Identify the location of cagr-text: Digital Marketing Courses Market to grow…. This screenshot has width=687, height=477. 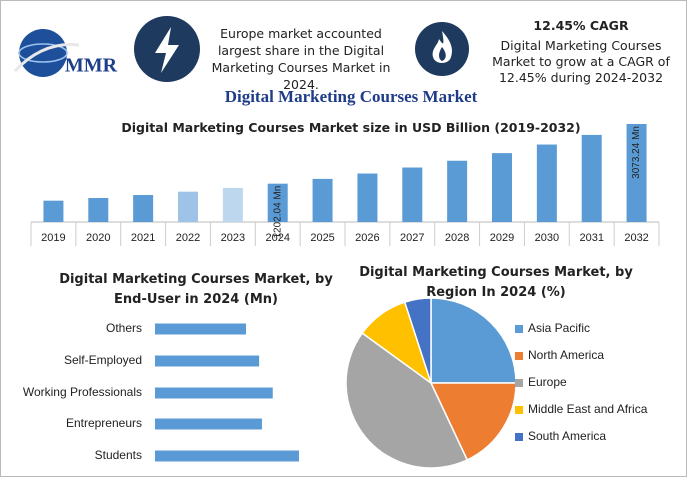
(581, 61).